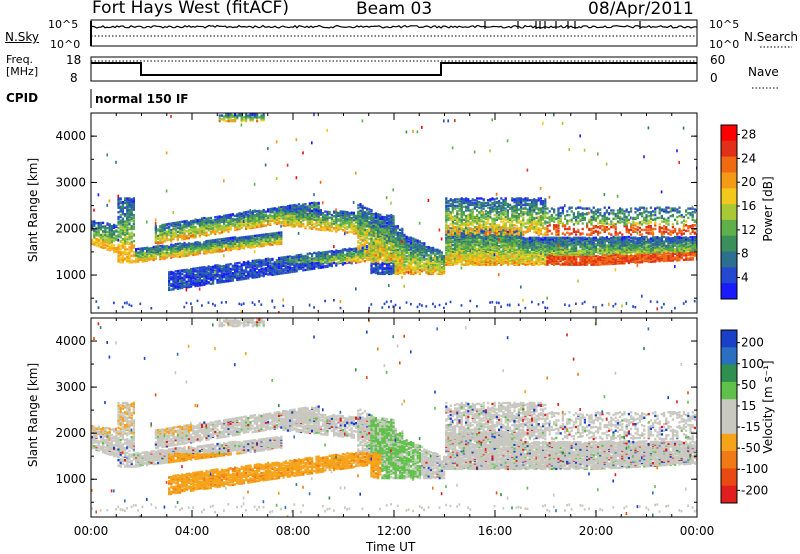  Describe the element at coordinates (394, 26) in the screenshot. I see `nsky-trace` at that location.